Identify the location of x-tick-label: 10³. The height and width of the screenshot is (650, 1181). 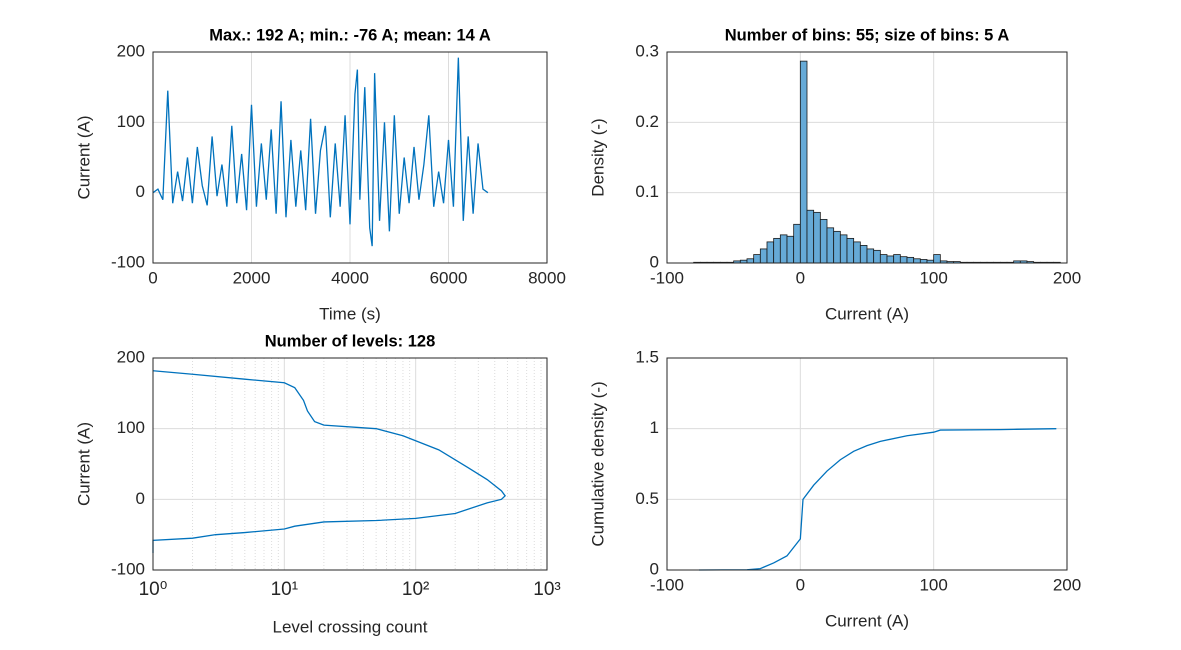
(546, 589).